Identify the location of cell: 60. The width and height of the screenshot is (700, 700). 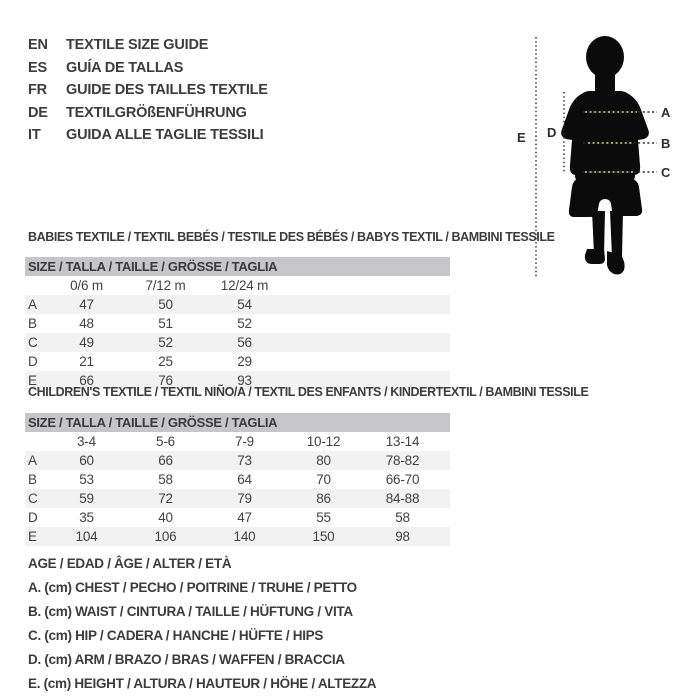
(86, 460).